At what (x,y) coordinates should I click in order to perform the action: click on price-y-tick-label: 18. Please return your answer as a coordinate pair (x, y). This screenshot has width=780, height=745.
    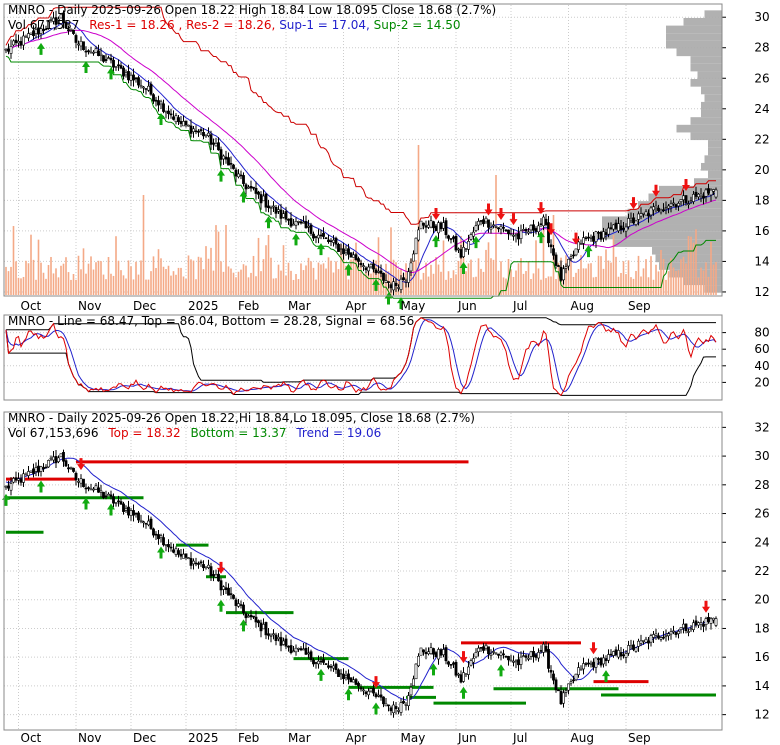
    Looking at the image, I should click on (761, 200).